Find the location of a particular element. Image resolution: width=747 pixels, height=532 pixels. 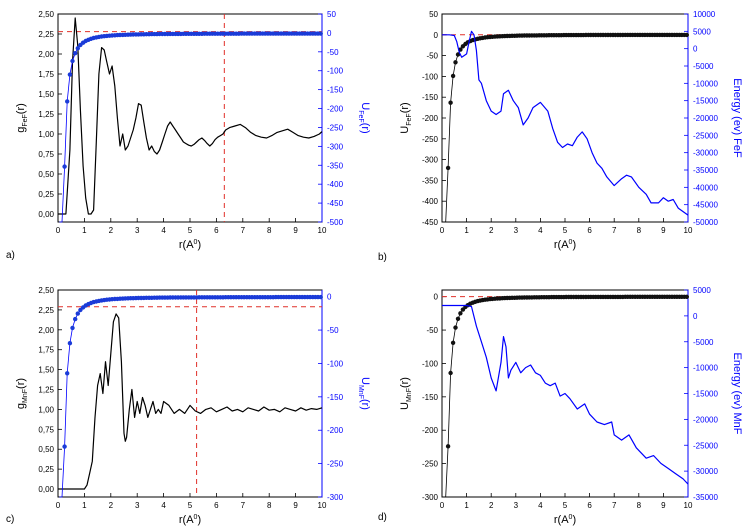

y-right-tick-label: -50000 is located at coordinates (705, 222).